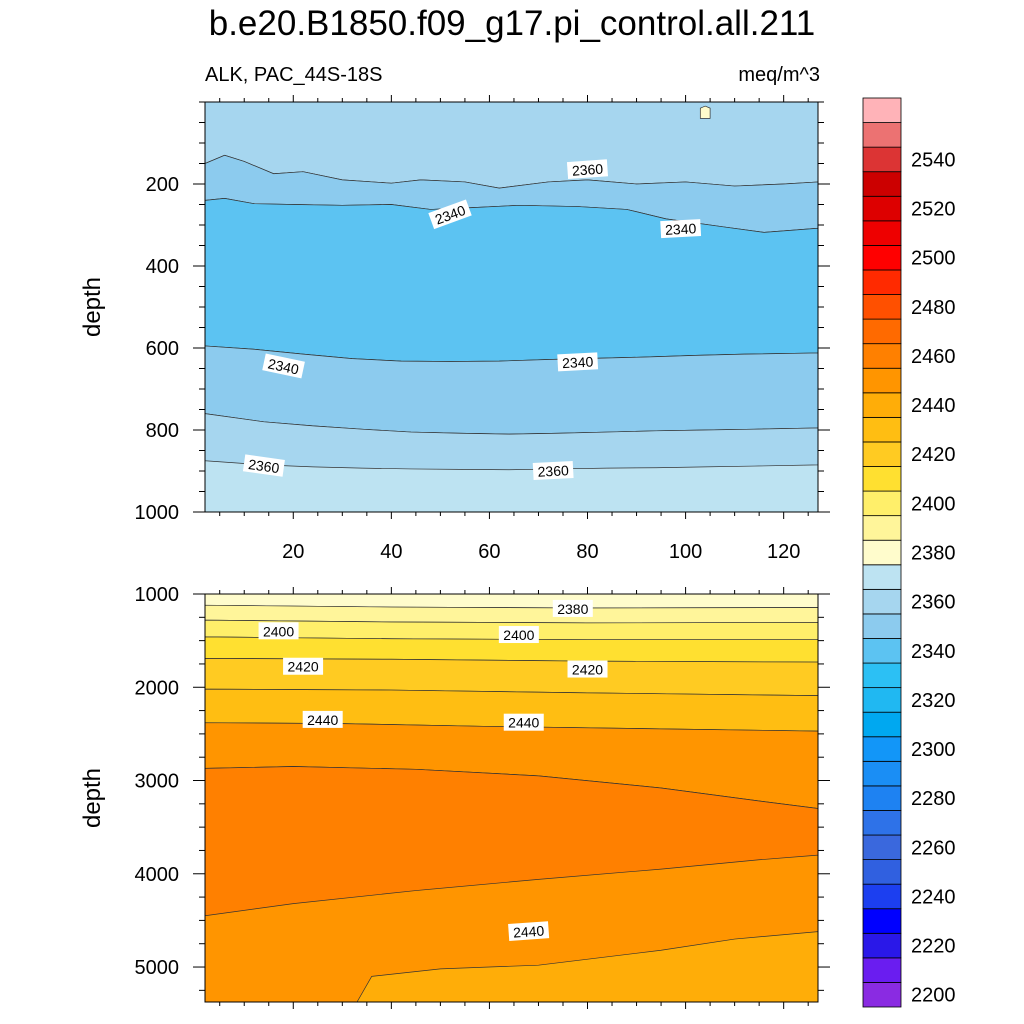 The image size is (1024, 1024). I want to click on y-tick-label: 5000, so click(157, 968).